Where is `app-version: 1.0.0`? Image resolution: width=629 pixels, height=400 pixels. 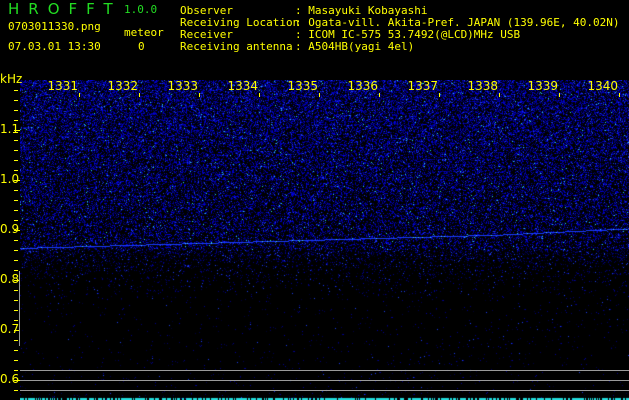 app-version: 1.0.0 is located at coordinates (141, 9).